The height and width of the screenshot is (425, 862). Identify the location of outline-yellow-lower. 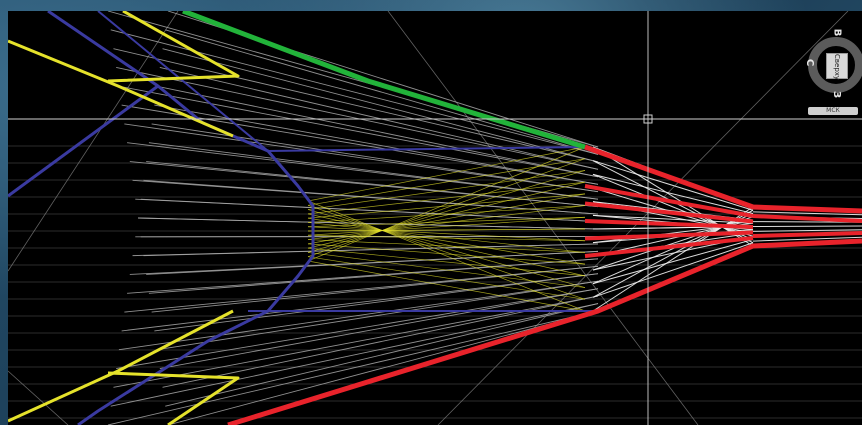
(121, 366).